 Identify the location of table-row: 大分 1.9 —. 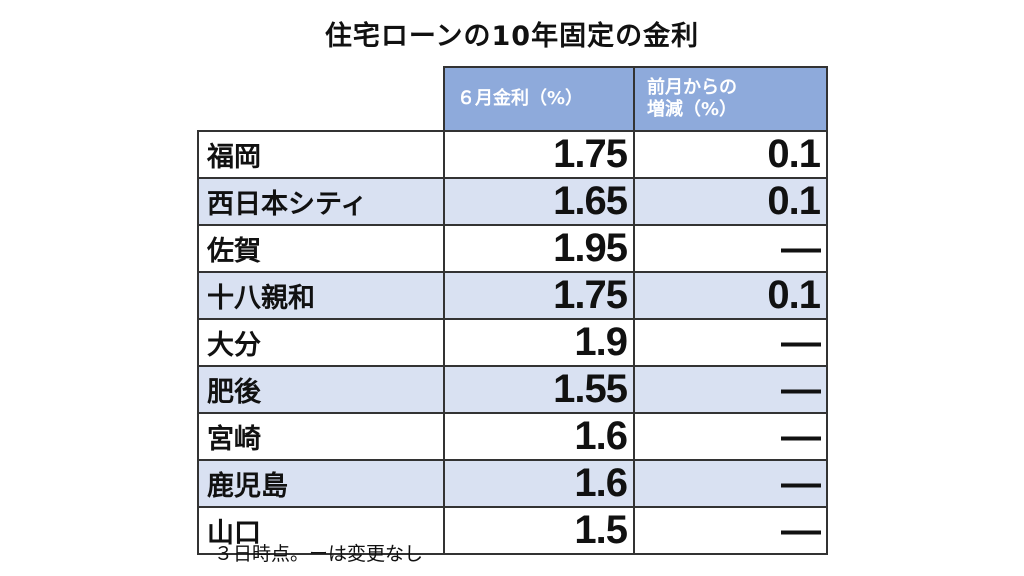
(512, 342).